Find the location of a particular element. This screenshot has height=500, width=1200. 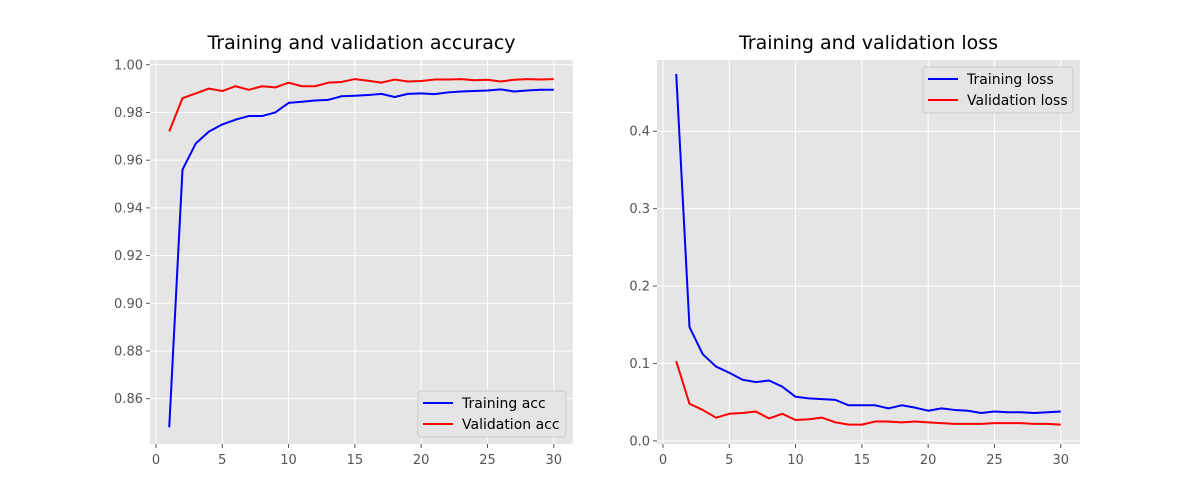

accuracy-legend-label: Validation acc is located at coordinates (511, 425).